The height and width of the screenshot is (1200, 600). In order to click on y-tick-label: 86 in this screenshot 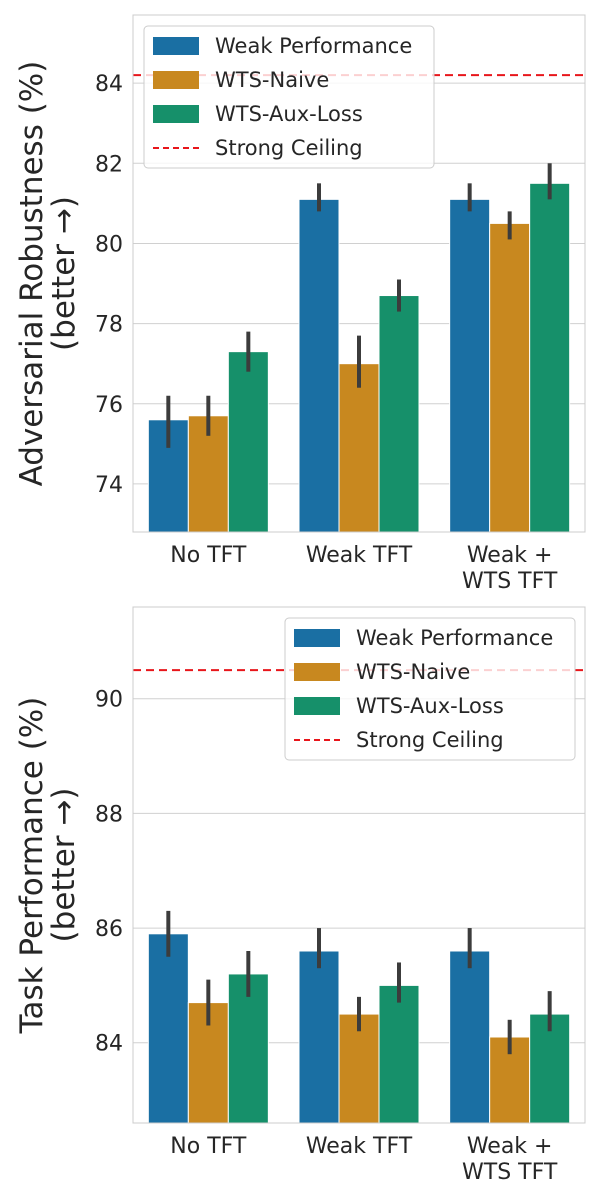, I will do `click(109, 929)`.